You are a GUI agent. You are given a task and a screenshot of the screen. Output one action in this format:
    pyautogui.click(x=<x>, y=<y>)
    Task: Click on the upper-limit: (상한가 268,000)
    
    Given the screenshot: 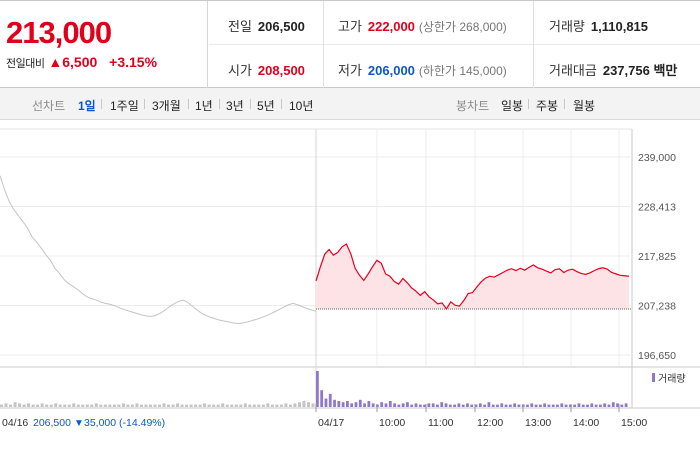 What is the action you would take?
    pyautogui.click(x=462, y=27)
    